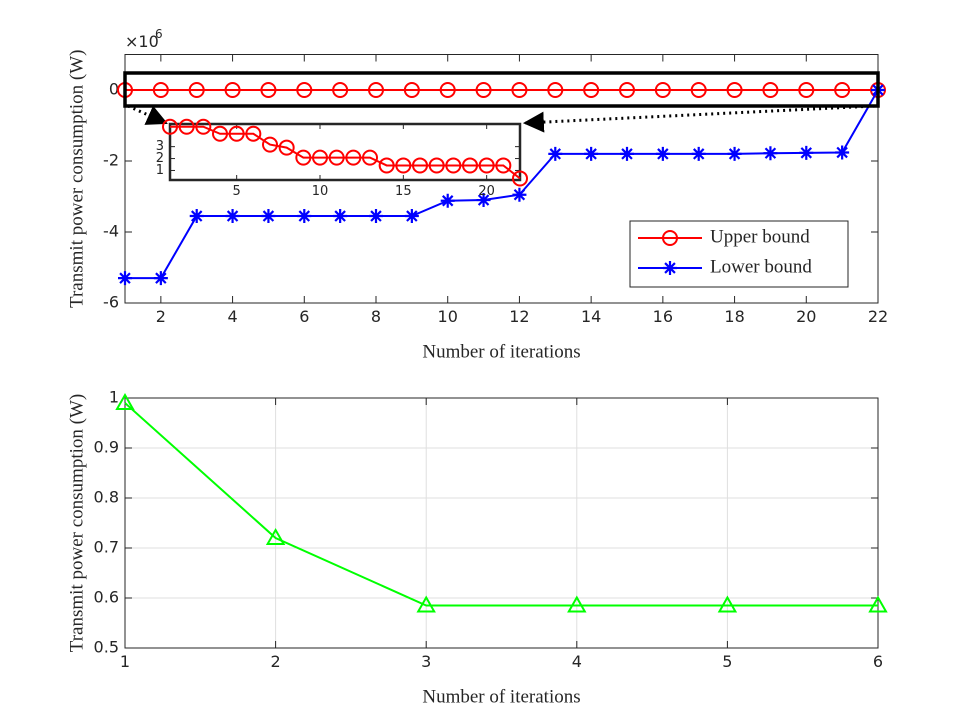 This screenshot has height=727, width=969. I want to click on y-tick-label: 0.7, so click(106, 547).